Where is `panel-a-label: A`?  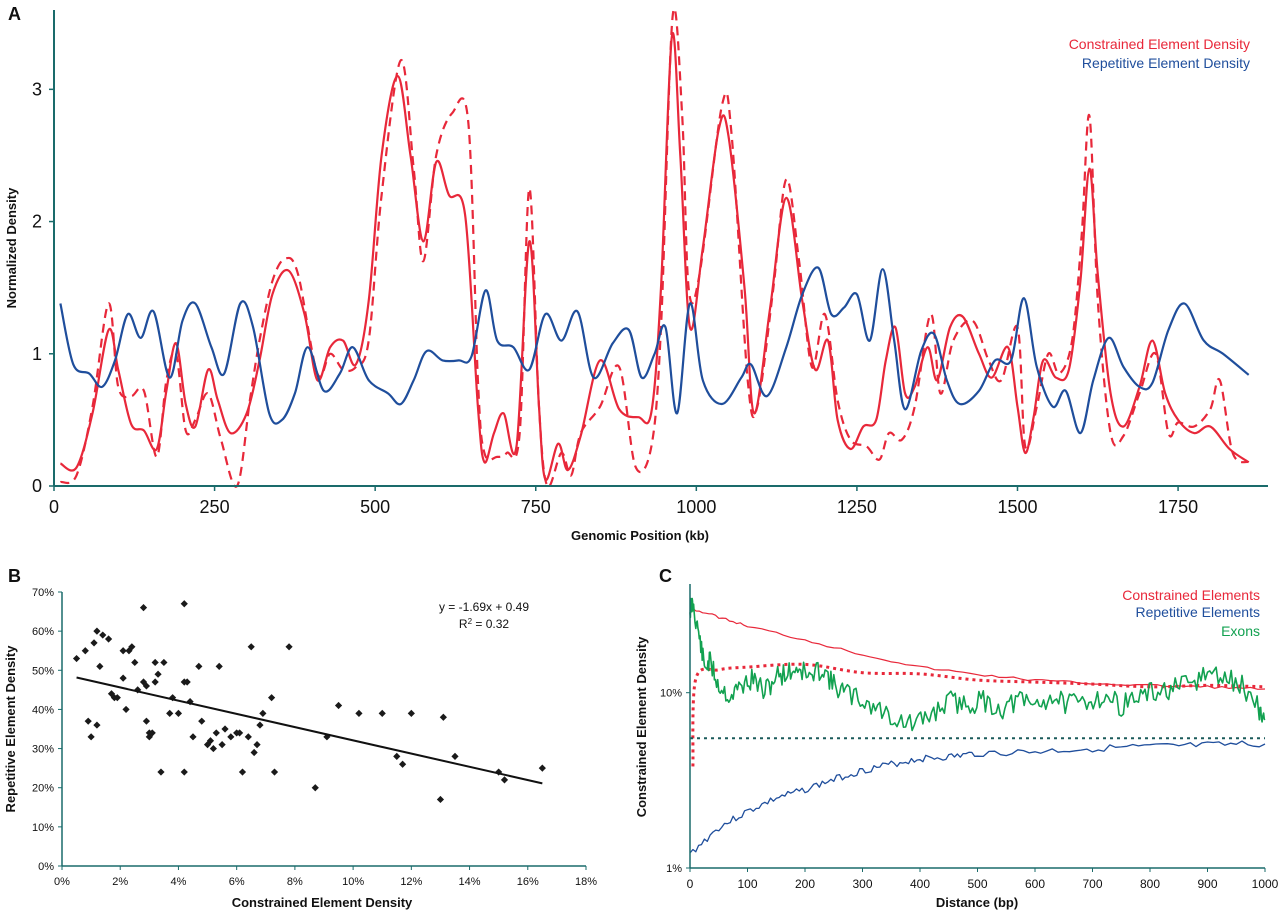 panel-a-label: A is located at coordinates (14, 14).